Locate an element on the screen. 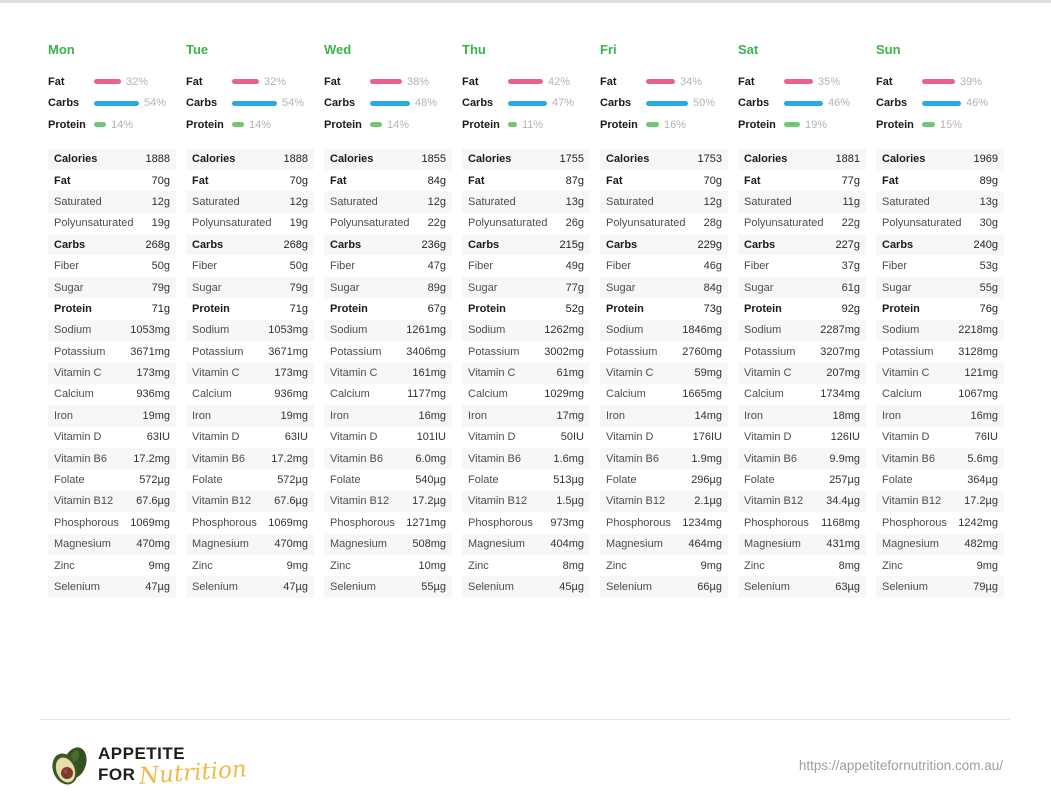 Image resolution: width=1051 pixels, height=798 pixels. nutrient-label: Polyunsaturated is located at coordinates (784, 223).